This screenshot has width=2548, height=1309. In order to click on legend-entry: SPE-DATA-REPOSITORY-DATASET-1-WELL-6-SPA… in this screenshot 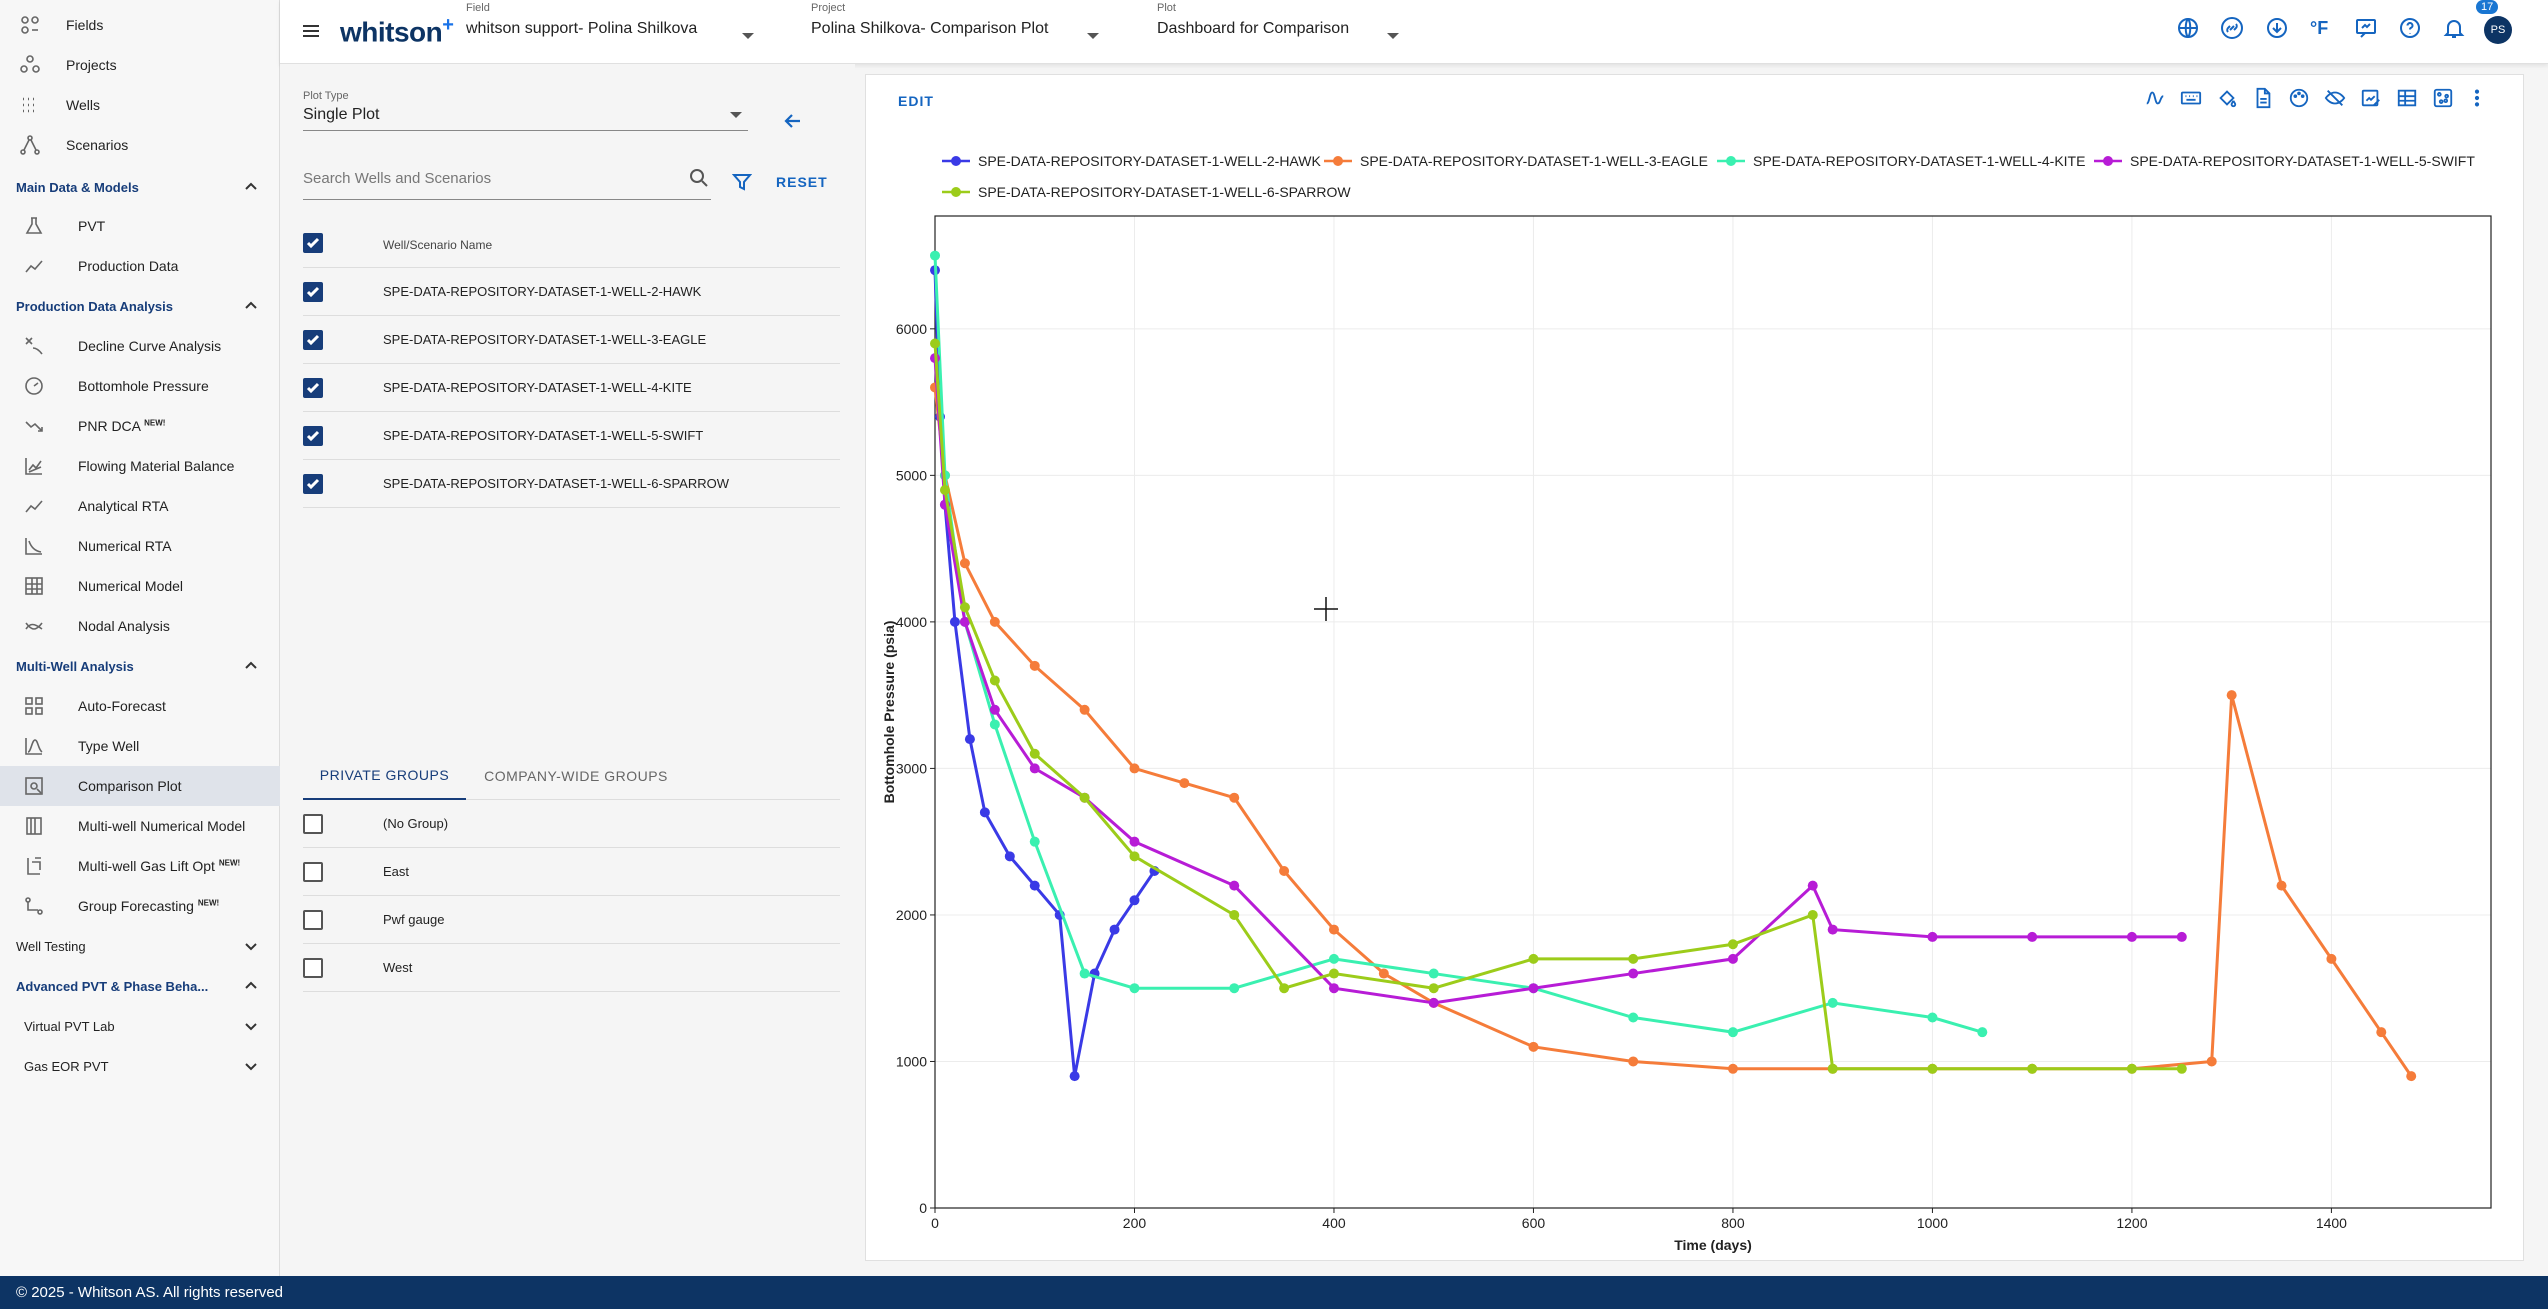, I will do `click(1164, 192)`.